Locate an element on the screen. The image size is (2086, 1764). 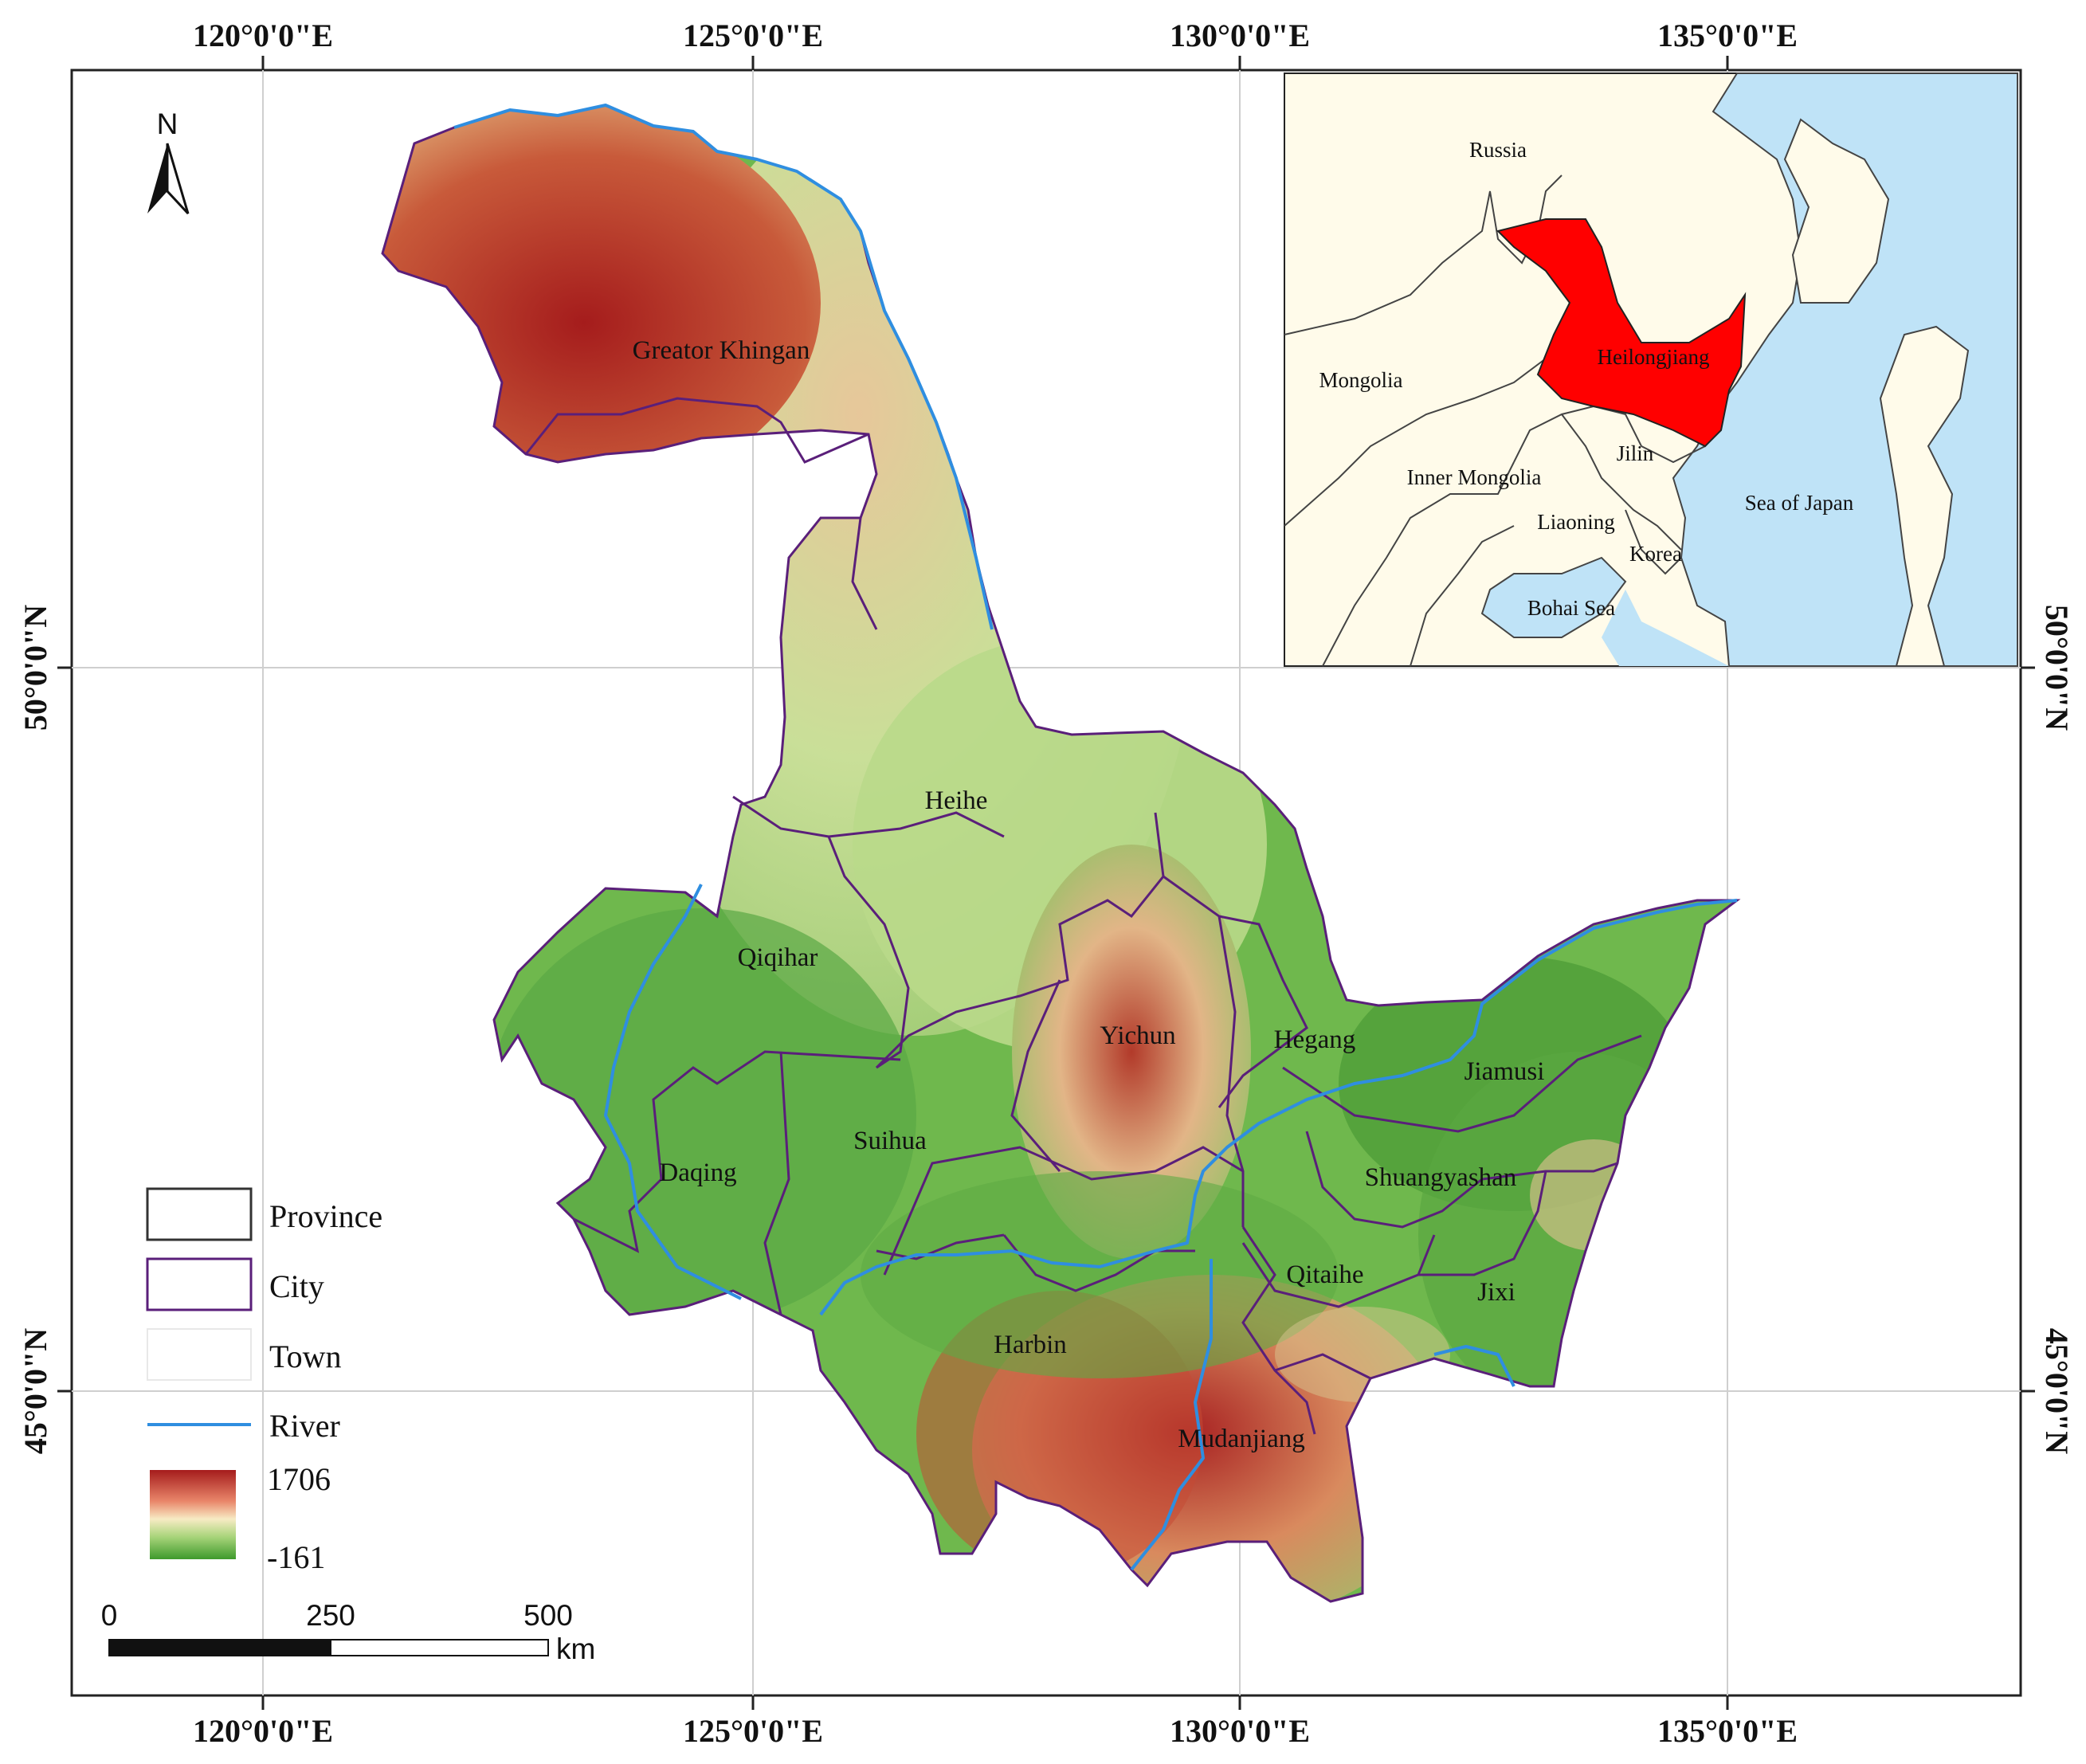
lon-label-top-120: 120°0'0"E is located at coordinates (263, 35).